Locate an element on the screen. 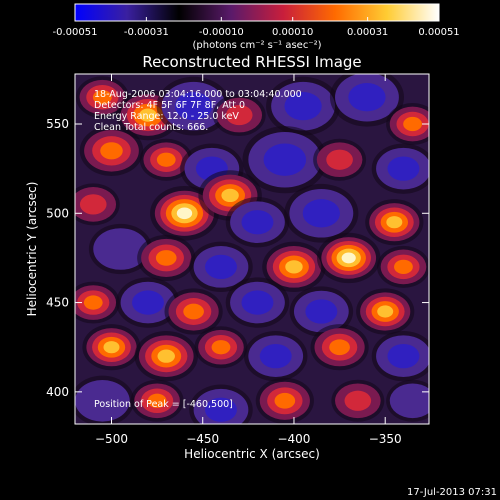 Image resolution: width=500 pixels, height=500 pixels. annotation-detectors: Detectors: 4F 5F 6F 7F 8F, Att 0 is located at coordinates (169, 105).